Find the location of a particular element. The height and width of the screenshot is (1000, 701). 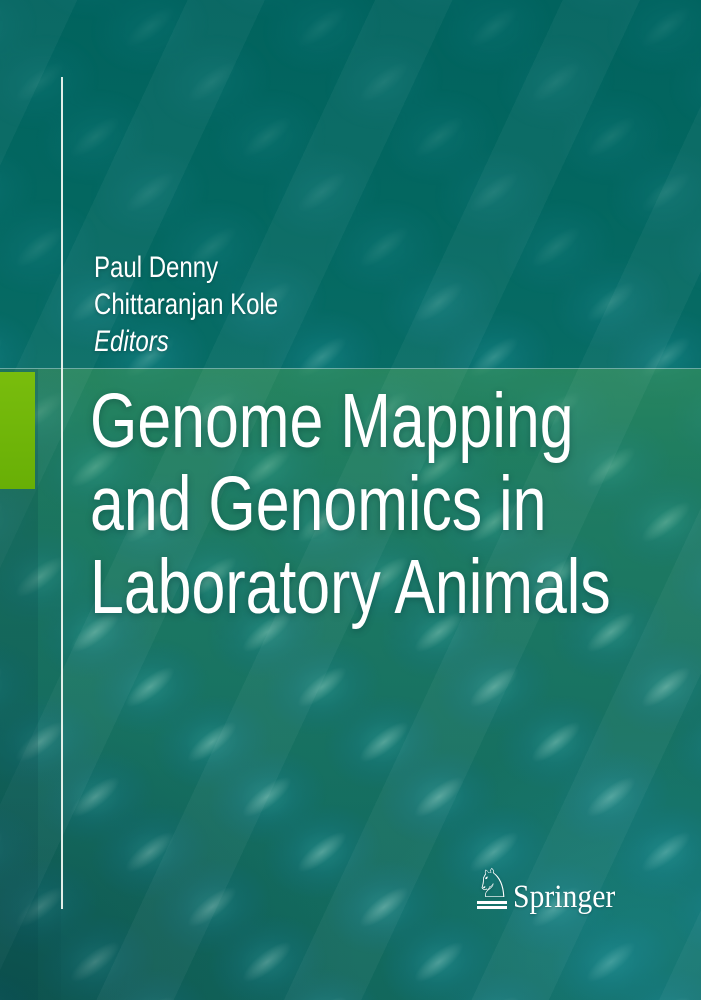

book-title-line: Genome Mapping is located at coordinates (332, 421).